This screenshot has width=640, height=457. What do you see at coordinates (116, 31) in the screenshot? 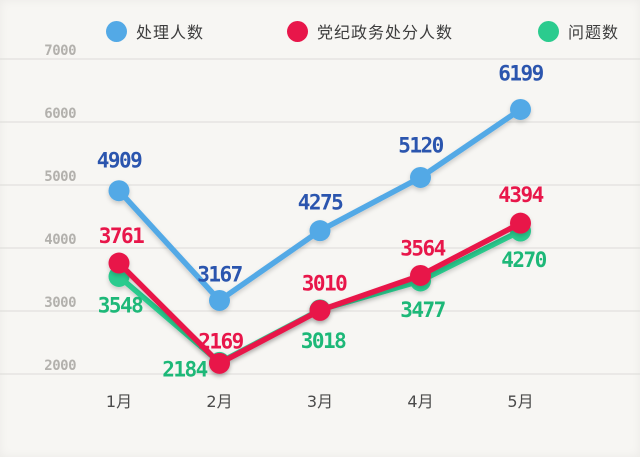
I see `legend-dot-blue-icon` at bounding box center [116, 31].